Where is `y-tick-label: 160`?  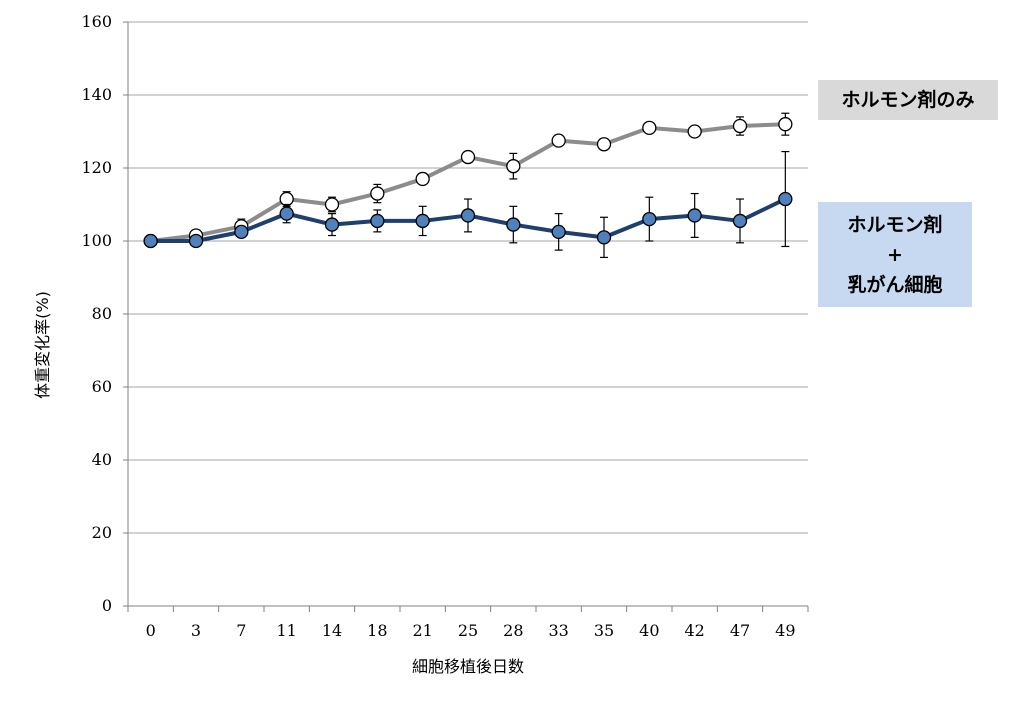
y-tick-label: 160 is located at coordinates (96, 21).